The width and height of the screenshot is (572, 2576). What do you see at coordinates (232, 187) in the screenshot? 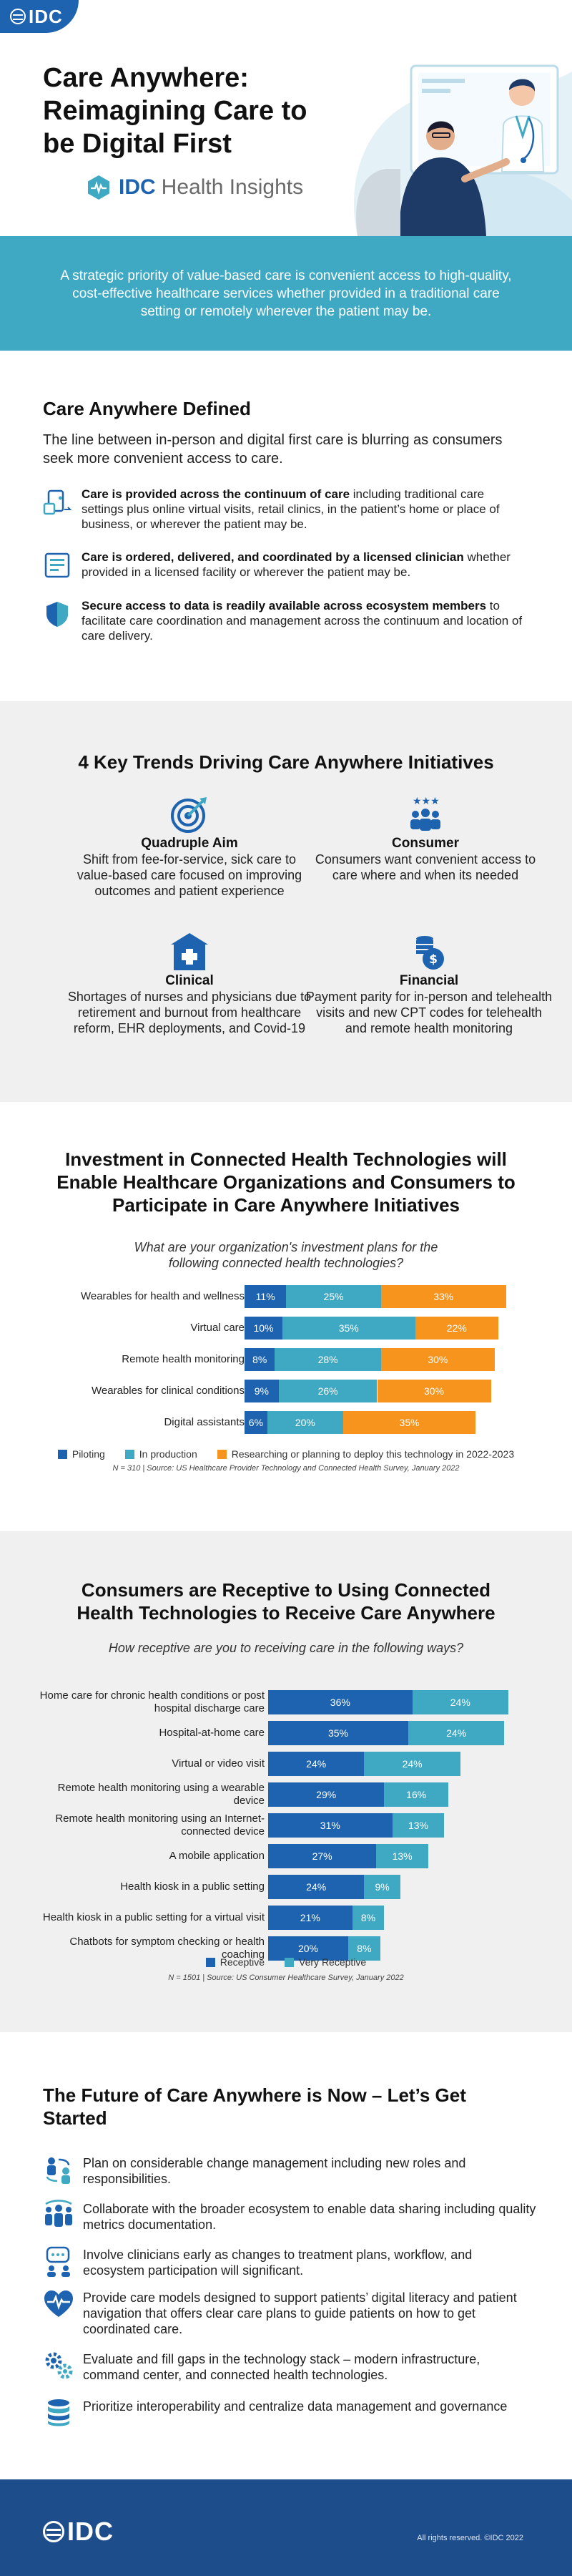
I see `brand-rest: Health Insights` at bounding box center [232, 187].